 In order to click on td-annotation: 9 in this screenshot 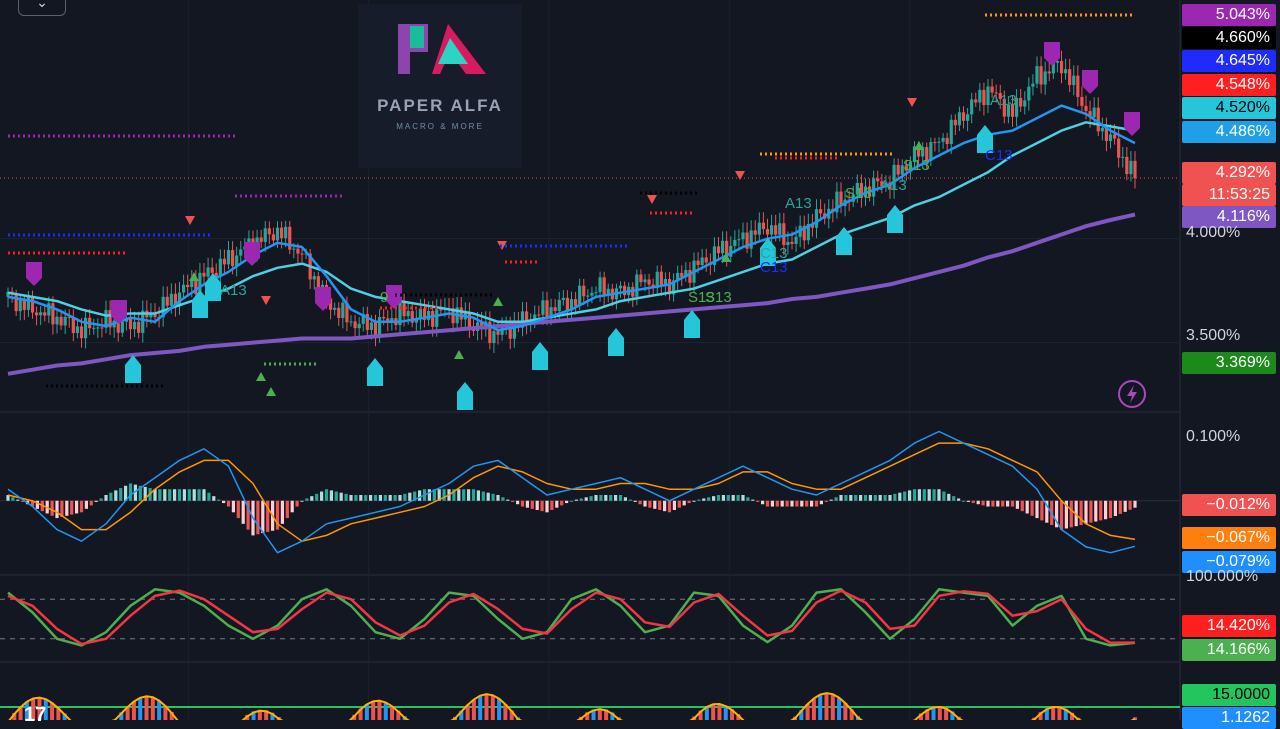, I will do `click(384, 297)`.